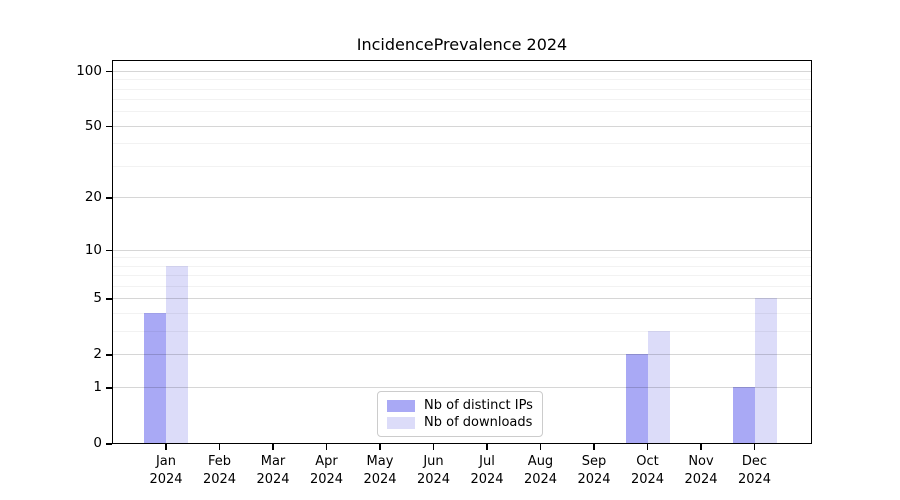 This screenshot has height=500, width=900. Describe the element at coordinates (478, 405) in the screenshot. I see `legend-label-distinct-ips: Nb of distinct IPs` at that location.